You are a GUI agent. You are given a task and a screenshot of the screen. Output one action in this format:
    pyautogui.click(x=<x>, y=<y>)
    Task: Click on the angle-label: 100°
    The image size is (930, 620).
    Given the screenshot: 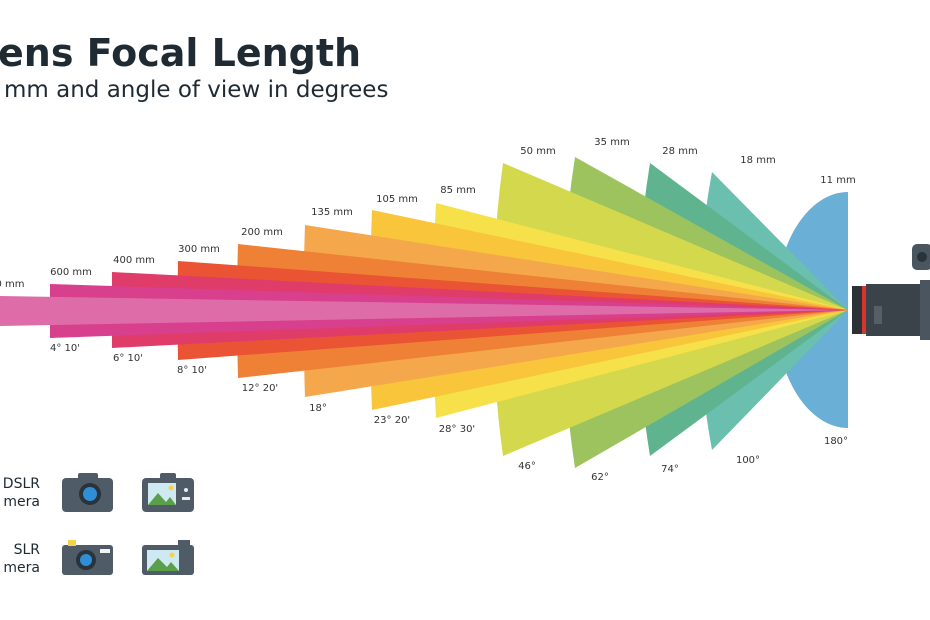 What is the action you would take?
    pyautogui.click(x=748, y=460)
    